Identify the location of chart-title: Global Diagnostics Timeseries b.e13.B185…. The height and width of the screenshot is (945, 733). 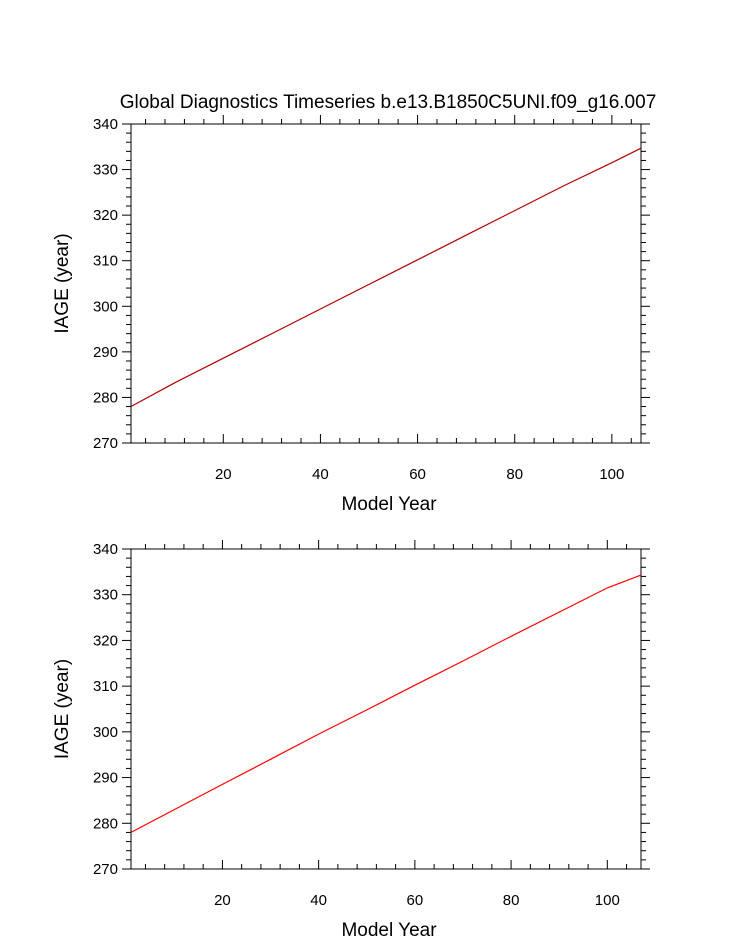
(388, 102).